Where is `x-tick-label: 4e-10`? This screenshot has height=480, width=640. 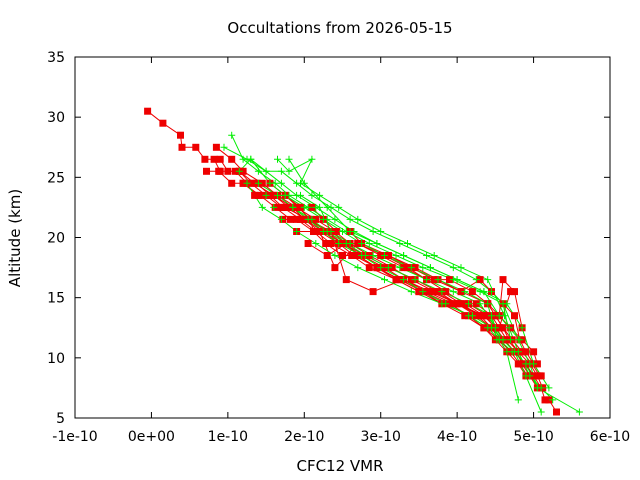 x-tick-label: 4e-10 is located at coordinates (457, 437).